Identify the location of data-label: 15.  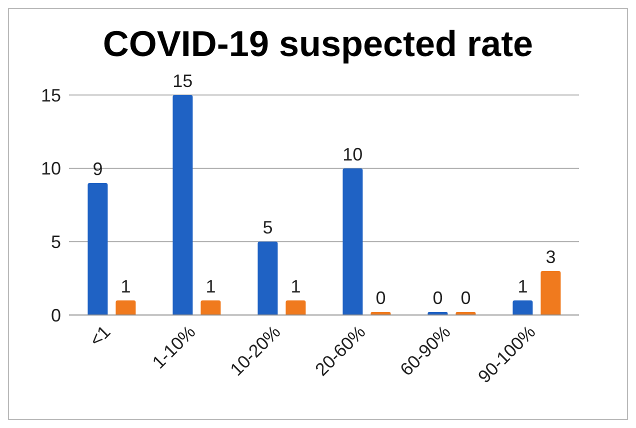
(182, 81).